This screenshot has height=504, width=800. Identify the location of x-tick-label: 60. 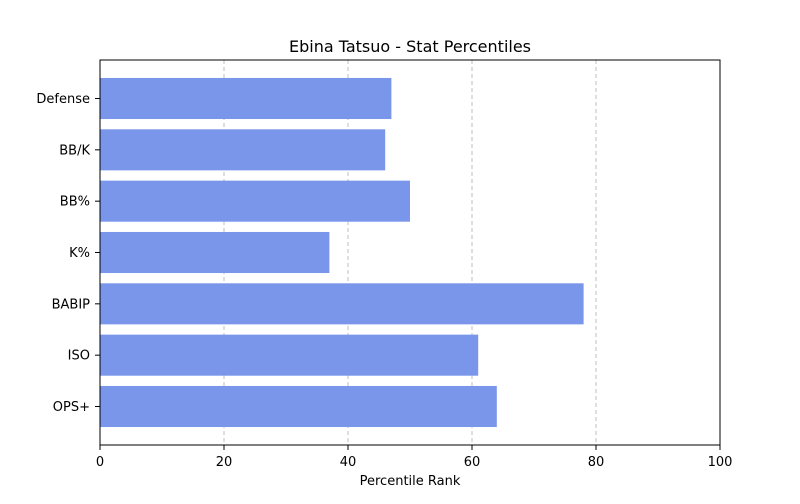
(472, 462).